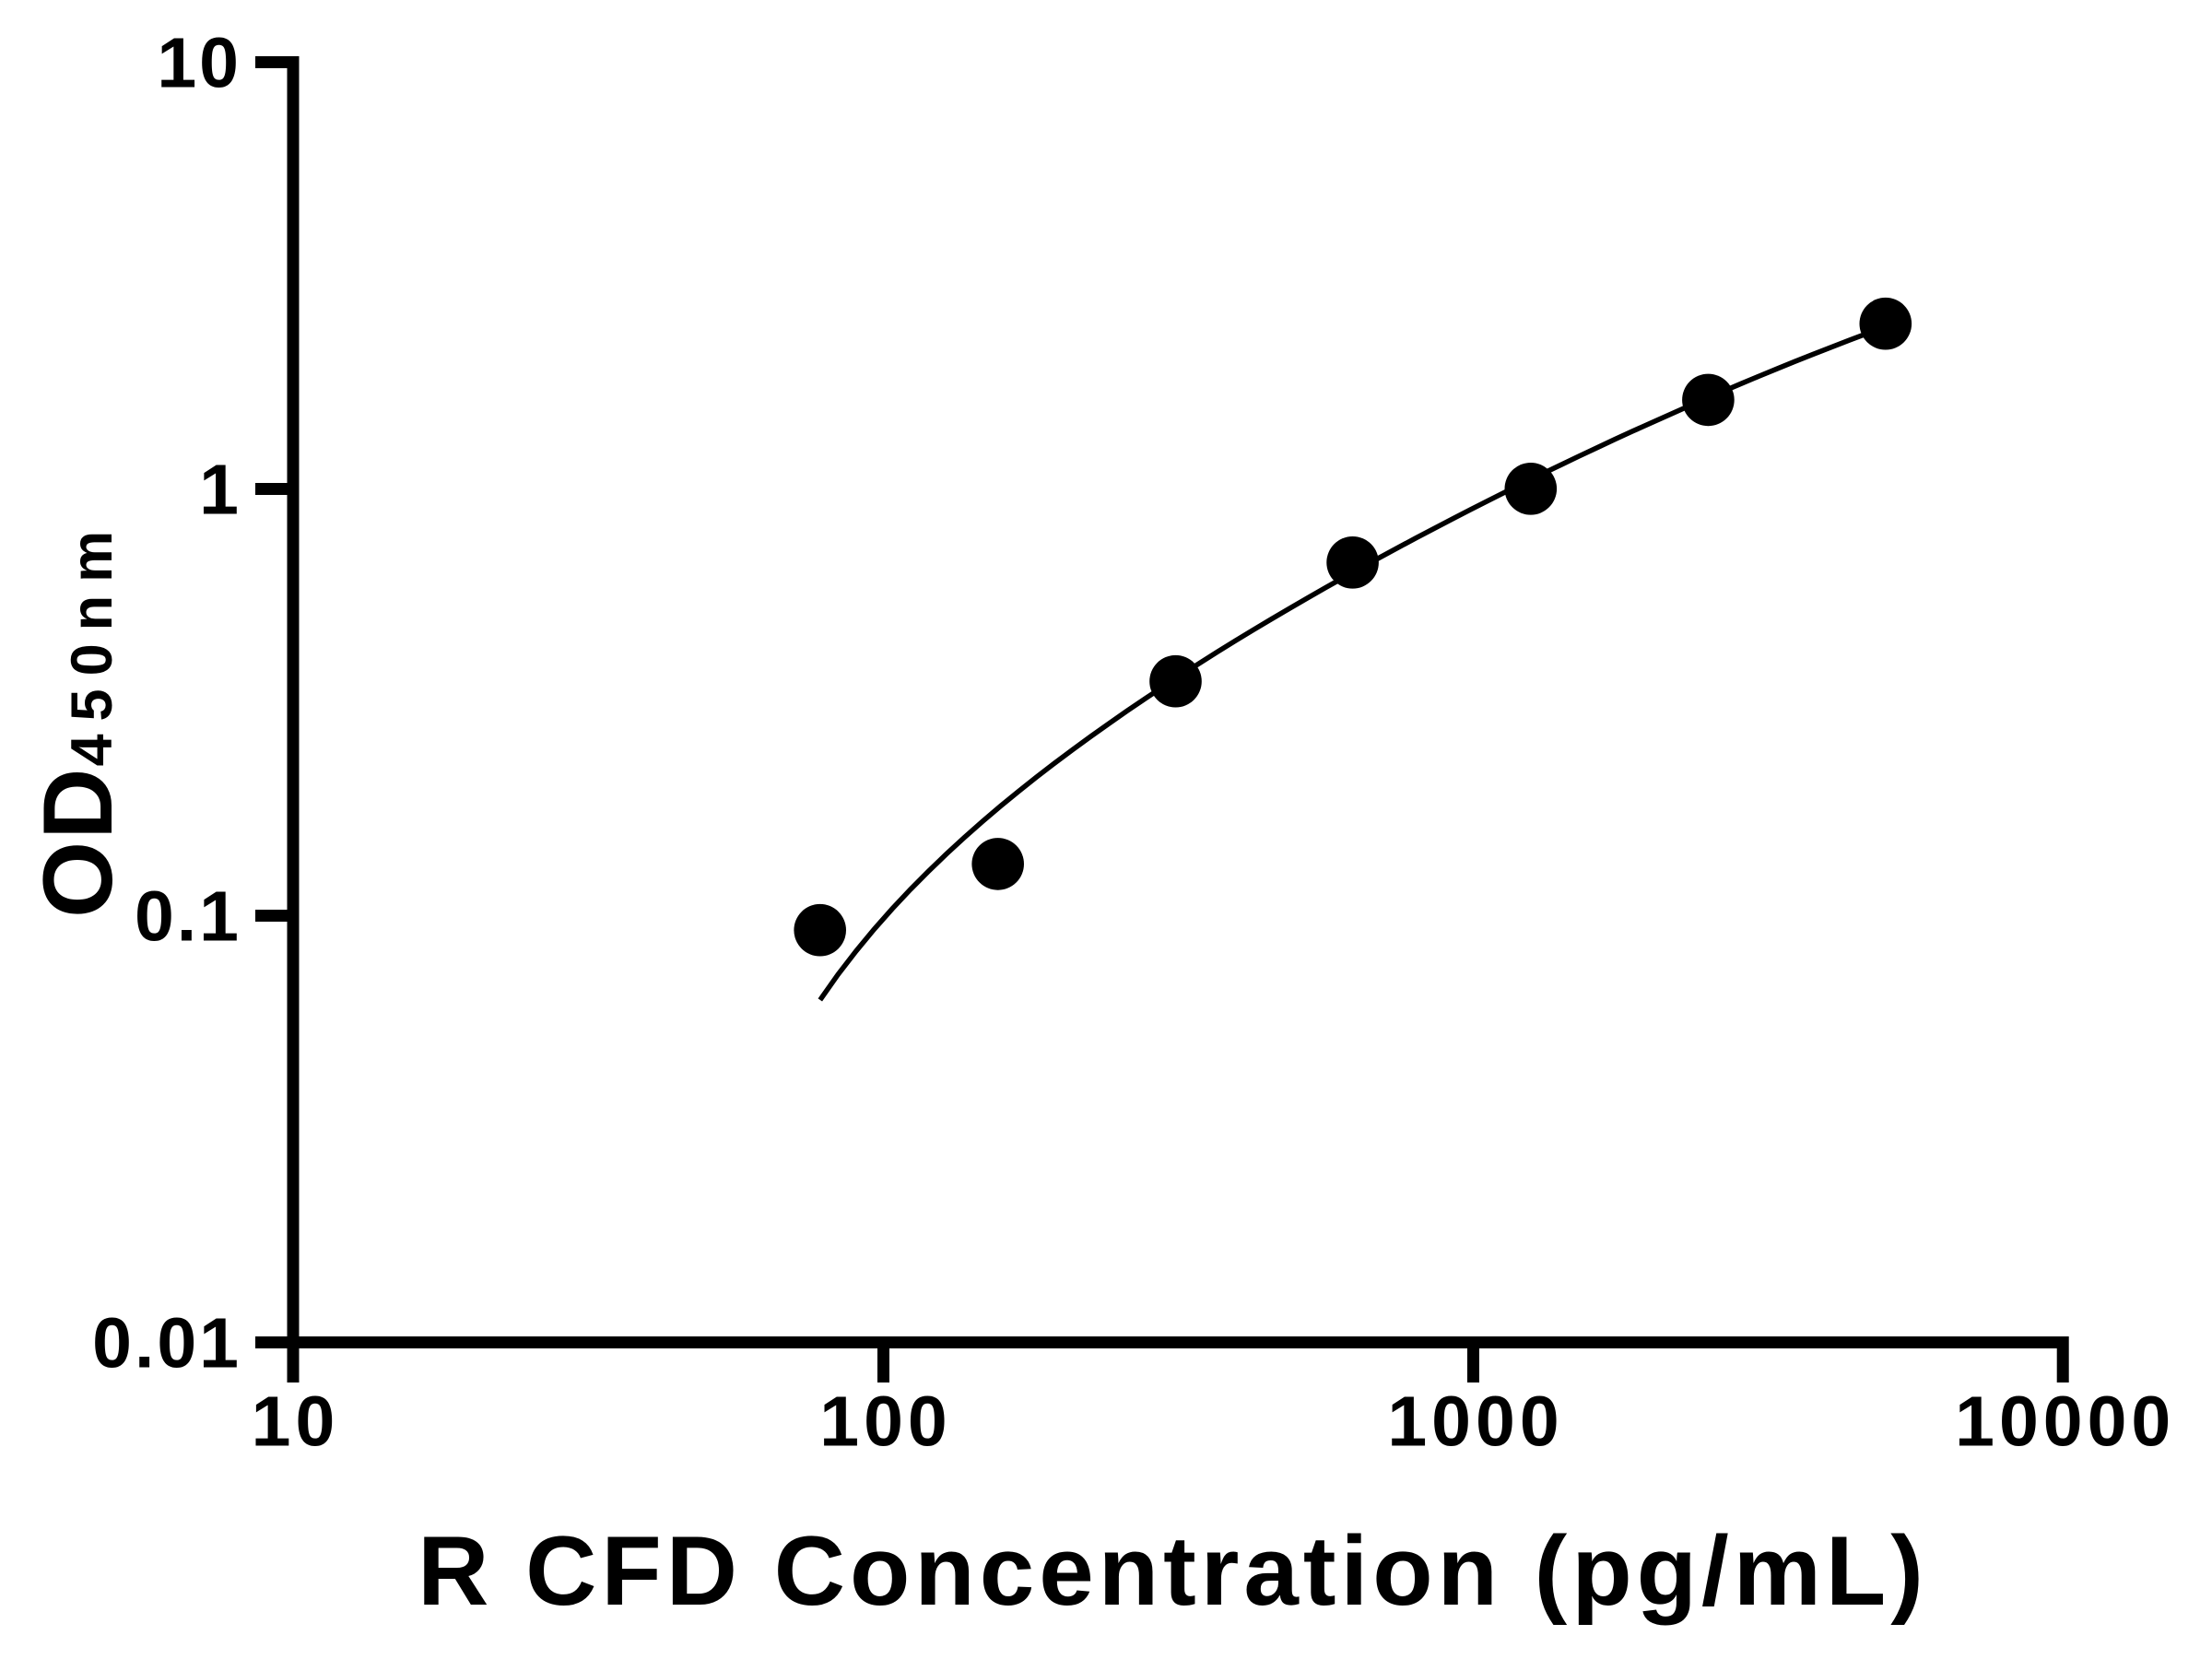 This screenshot has width=2212, height=1659. Describe the element at coordinates (2065, 1421) in the screenshot. I see `svg-text: 10000` at that location.